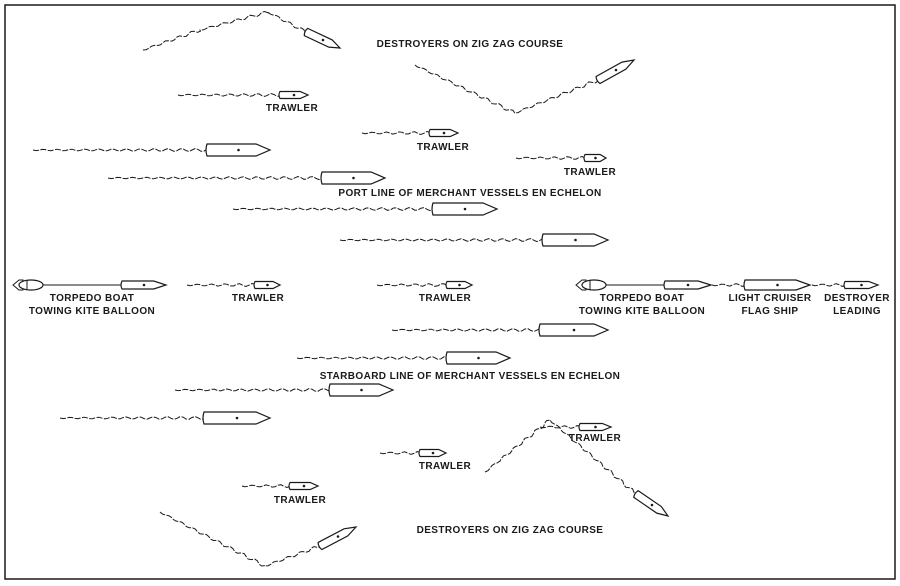 This screenshot has width=900, height=586. Describe the element at coordinates (470, 44) in the screenshot. I see `label-destroyers-top: DESTROYERS ON ZIG ZAG COURSE` at that location.